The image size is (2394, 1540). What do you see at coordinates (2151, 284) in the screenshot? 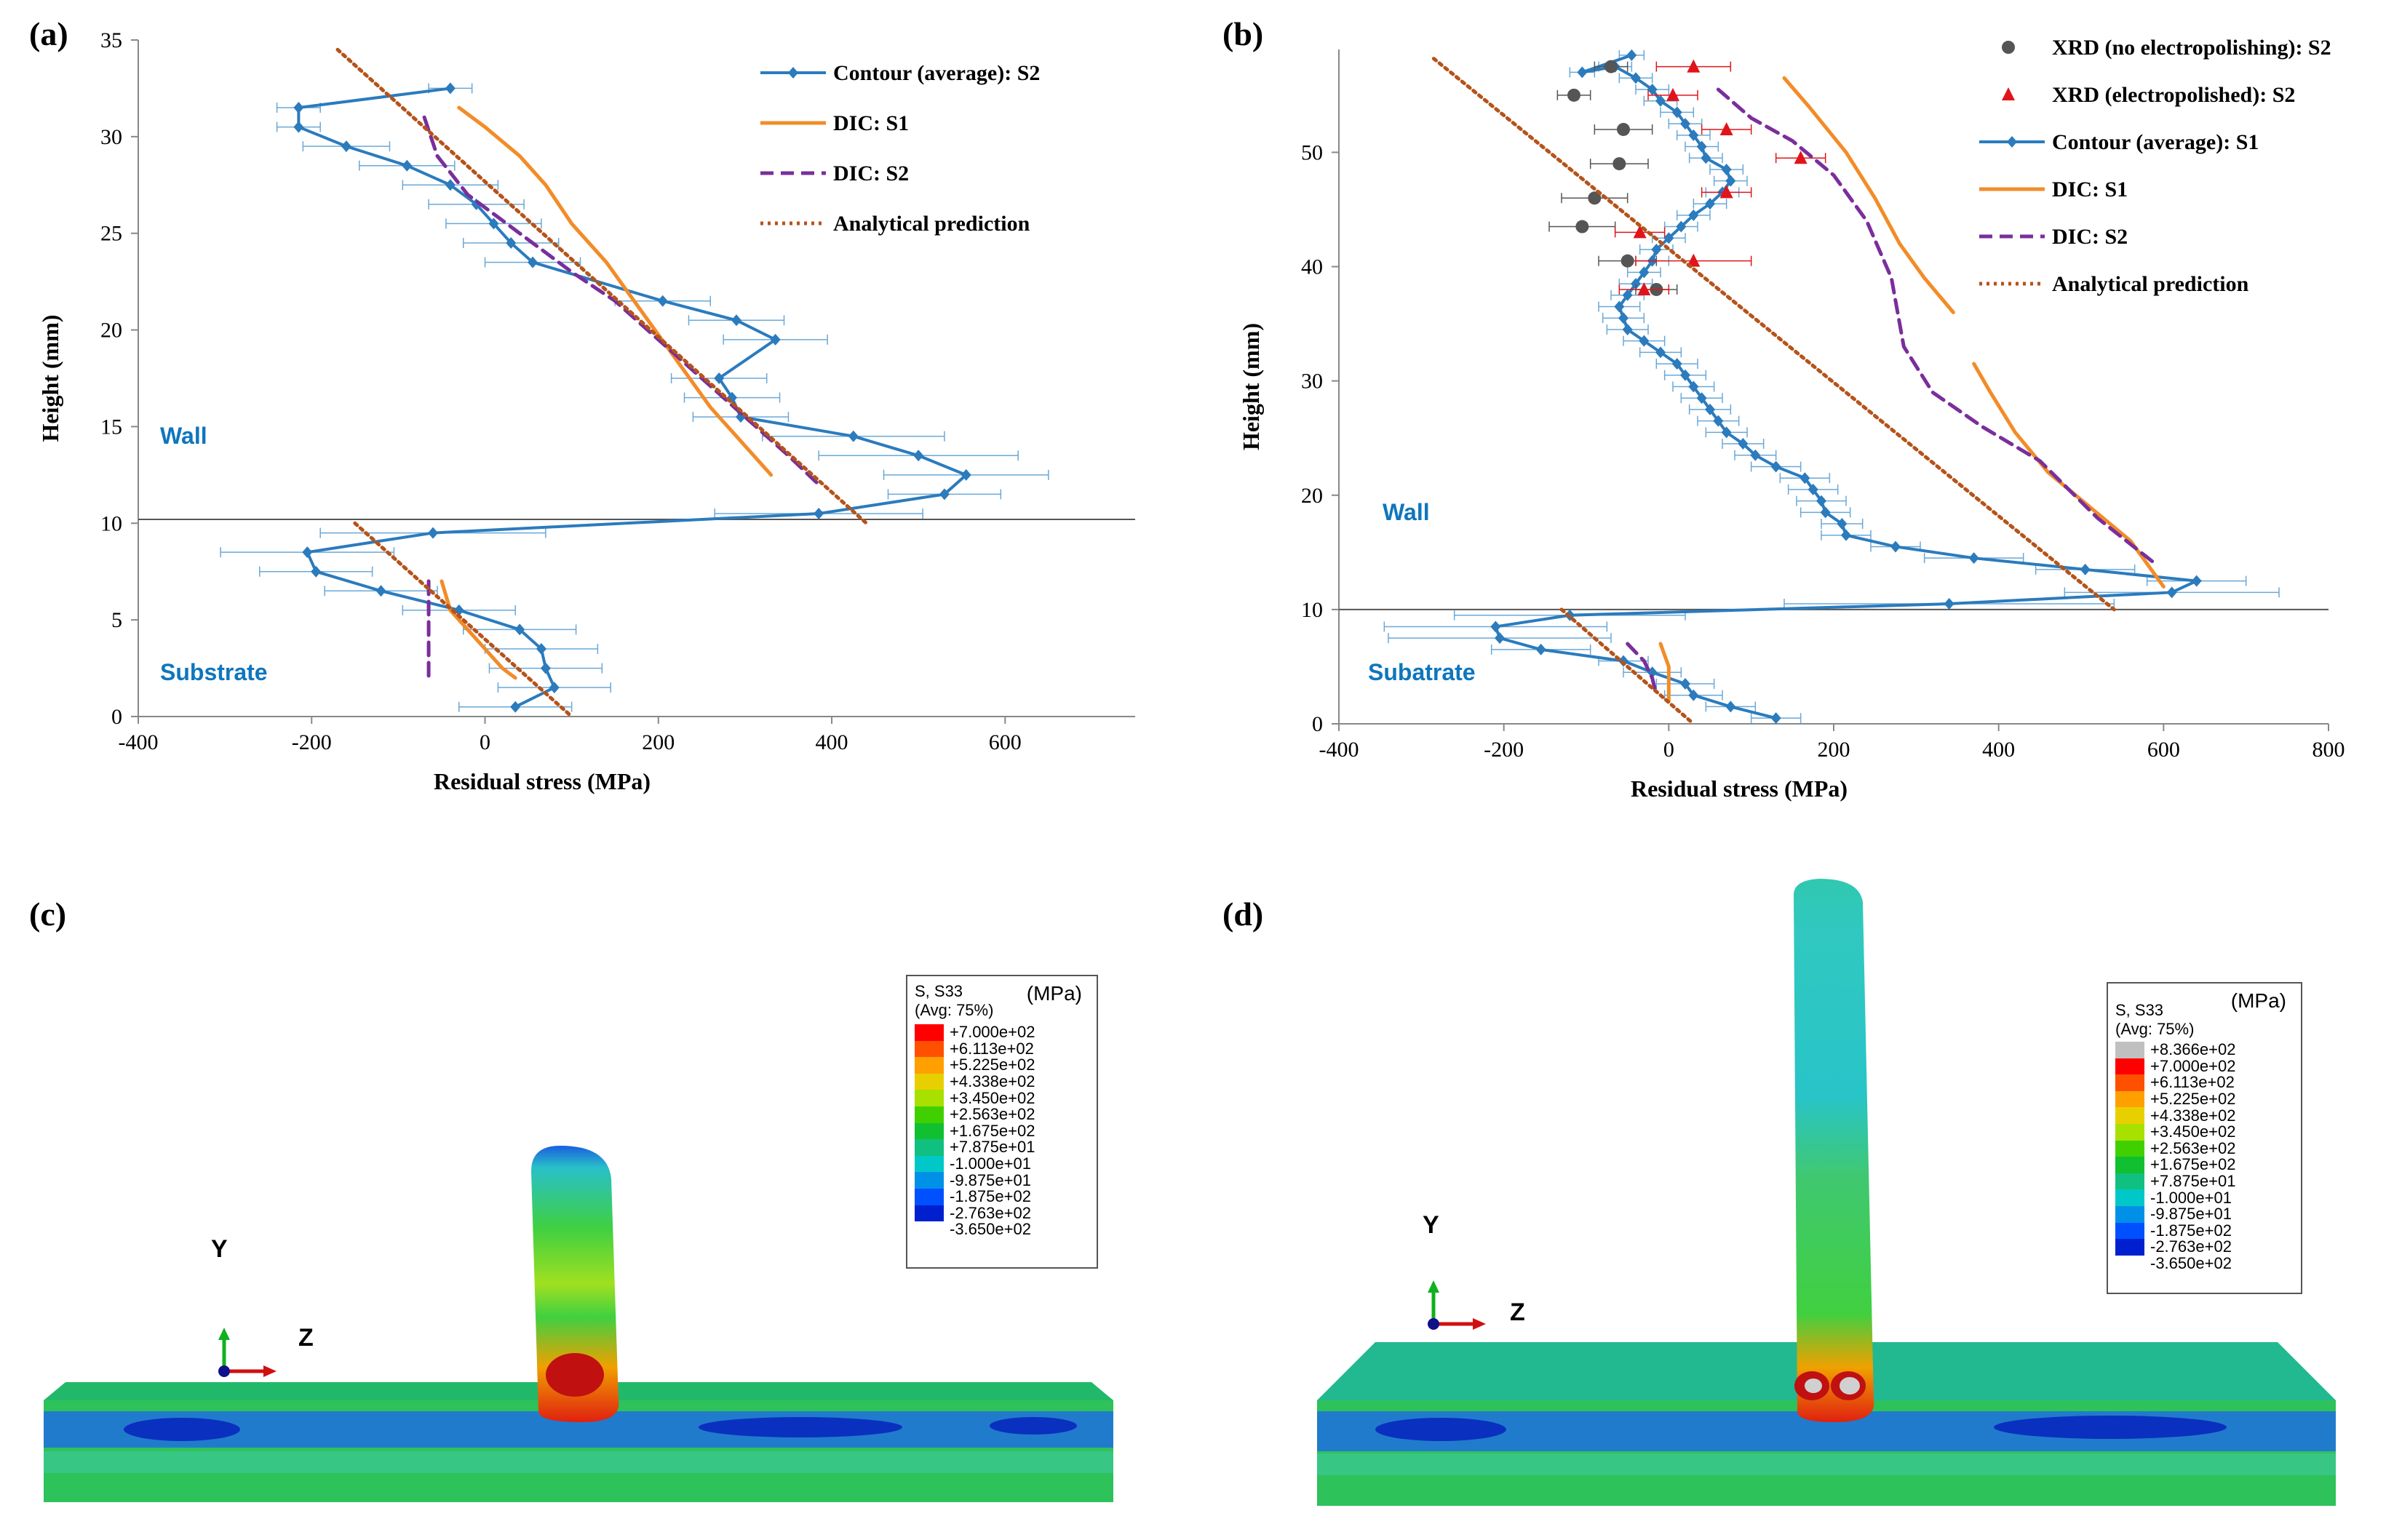
I see `legend-label: Analytical prediction` at bounding box center [2151, 284].